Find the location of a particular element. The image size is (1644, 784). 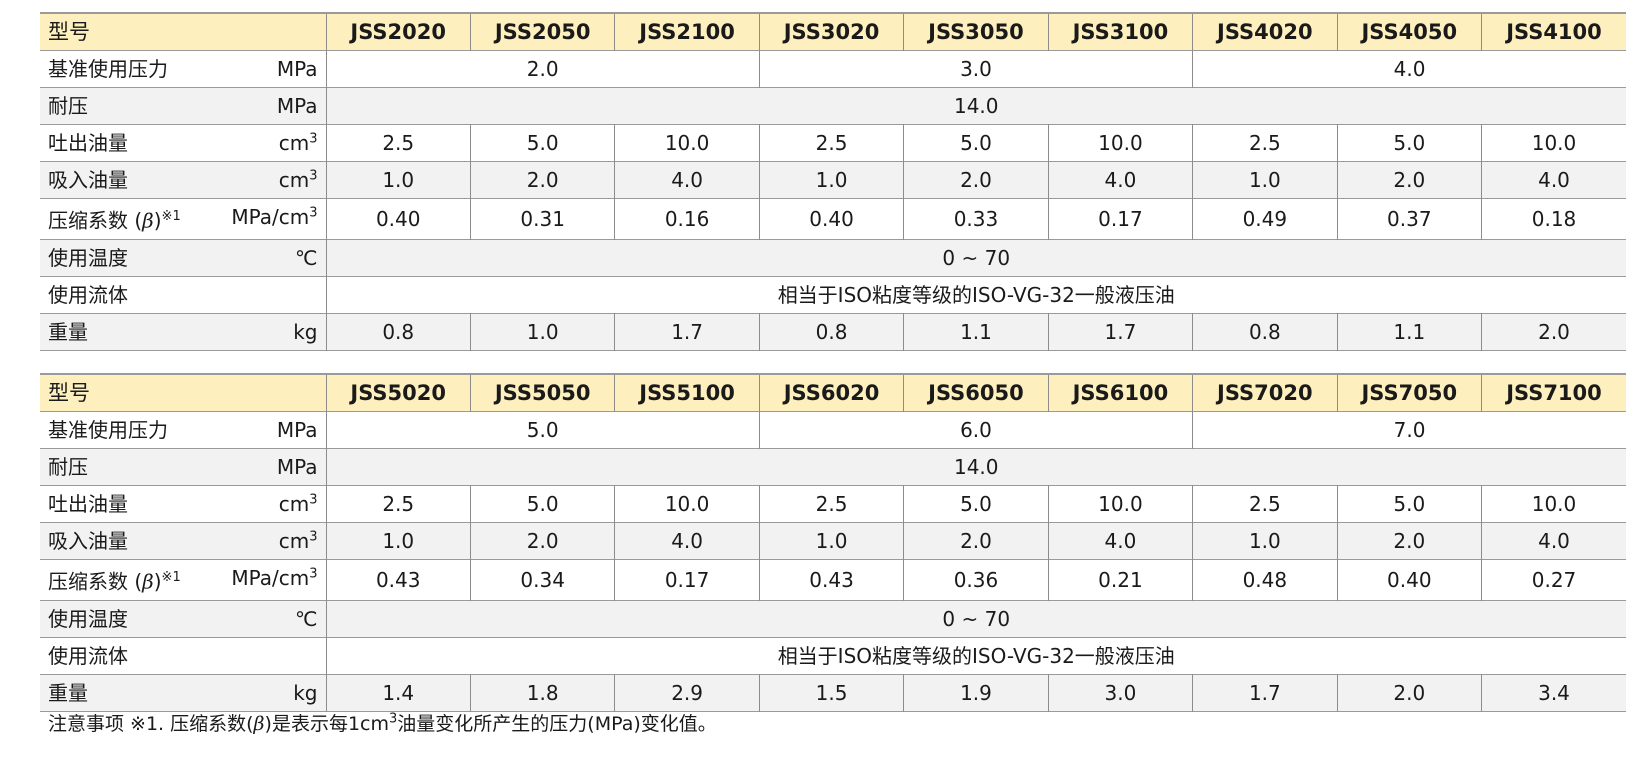

fluid-label-cell: 使用流体 is located at coordinates (183, 294).